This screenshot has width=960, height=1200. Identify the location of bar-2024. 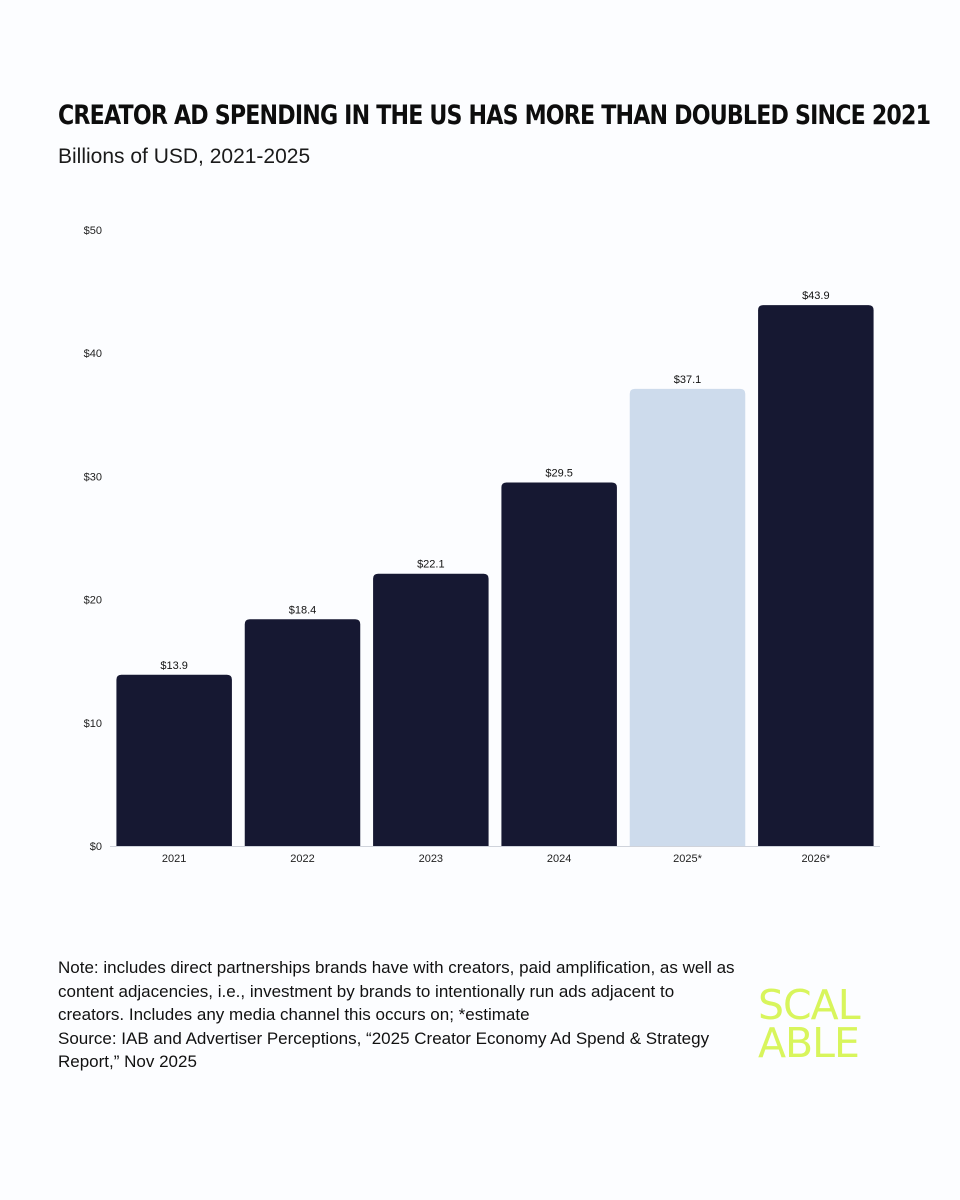
(559, 664).